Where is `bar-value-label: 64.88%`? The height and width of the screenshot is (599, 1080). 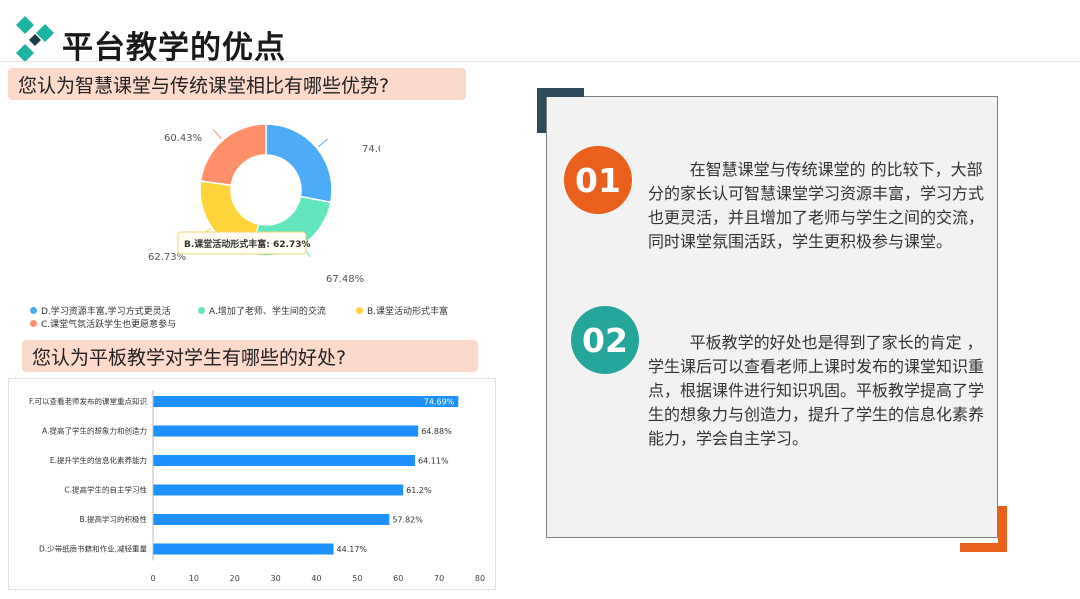
bar-value-label: 64.88% is located at coordinates (436, 431).